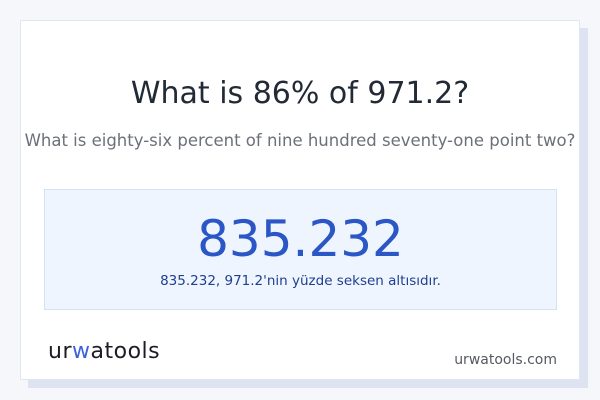 This screenshot has height=400, width=600. What do you see at coordinates (505, 360) in the screenshot?
I see `site-url: urwatools.com` at bounding box center [505, 360].